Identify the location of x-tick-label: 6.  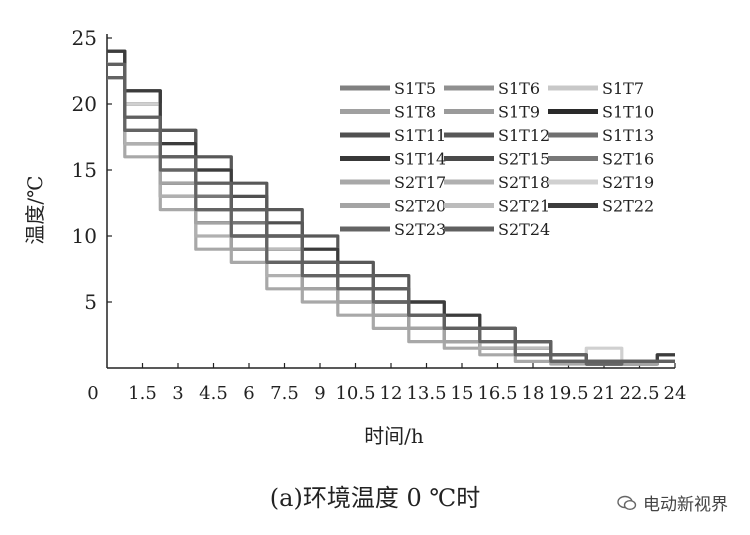
(248, 393).